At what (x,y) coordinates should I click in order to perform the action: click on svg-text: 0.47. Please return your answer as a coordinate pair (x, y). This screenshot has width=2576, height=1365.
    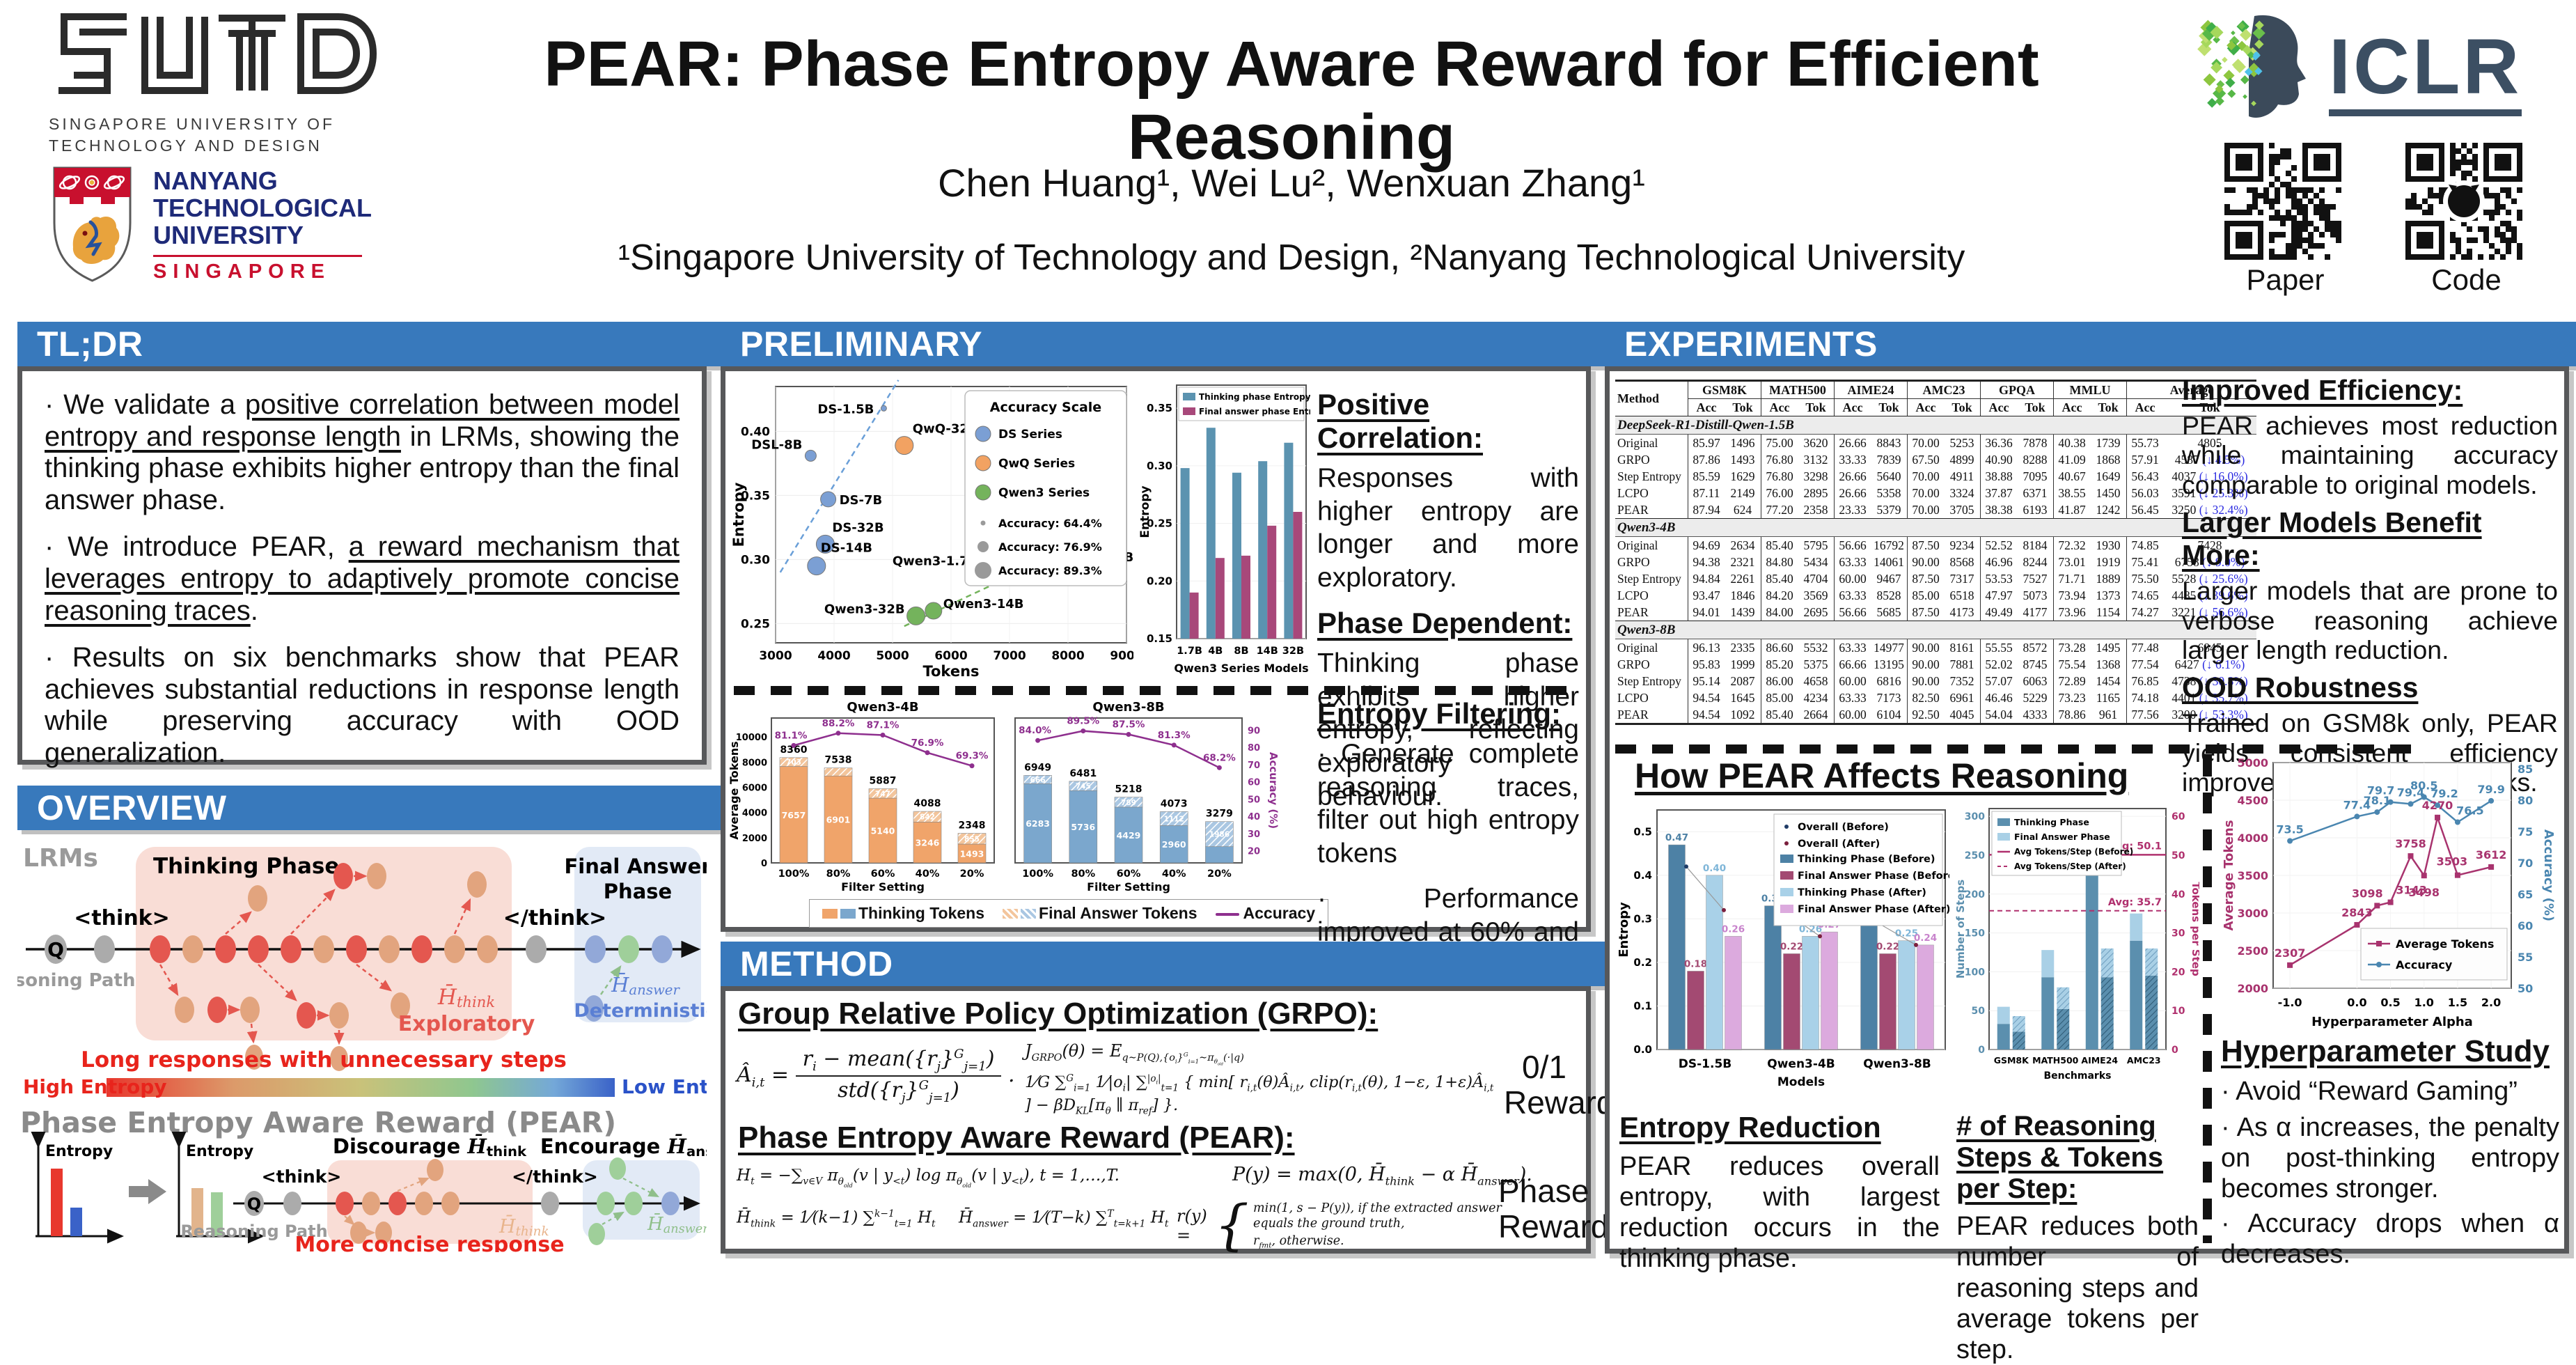
    Looking at the image, I should click on (1676, 837).